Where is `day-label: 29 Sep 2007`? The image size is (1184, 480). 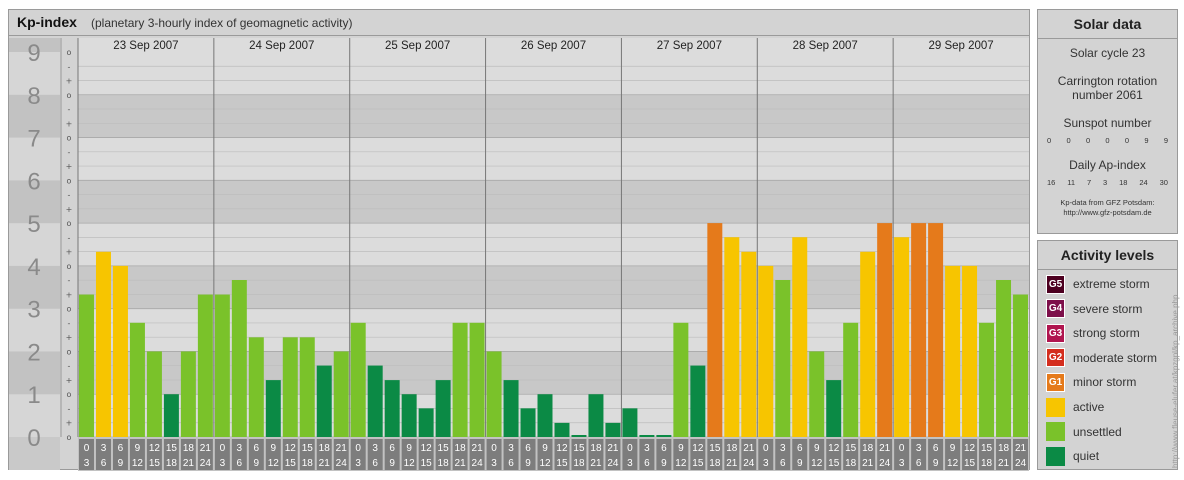
day-label: 29 Sep 2007 is located at coordinates (960, 46).